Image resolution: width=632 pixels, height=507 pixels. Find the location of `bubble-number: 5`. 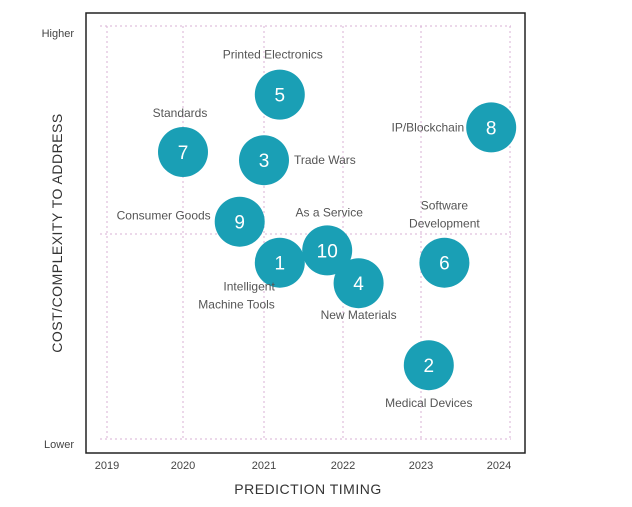

bubble-number: 5 is located at coordinates (280, 96).